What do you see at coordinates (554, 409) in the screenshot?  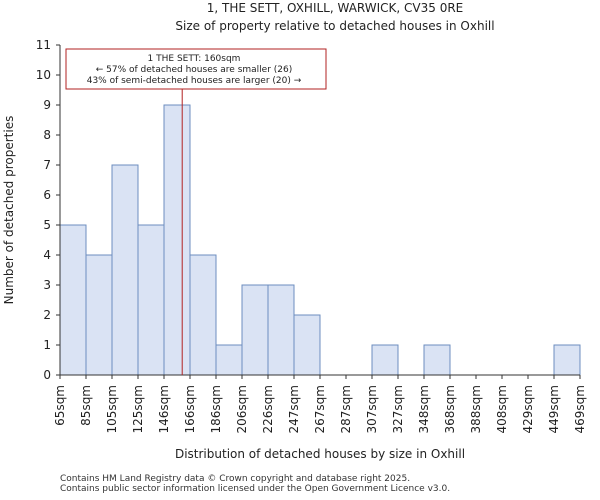 I see `x-tick-label: 449sqm` at bounding box center [554, 409].